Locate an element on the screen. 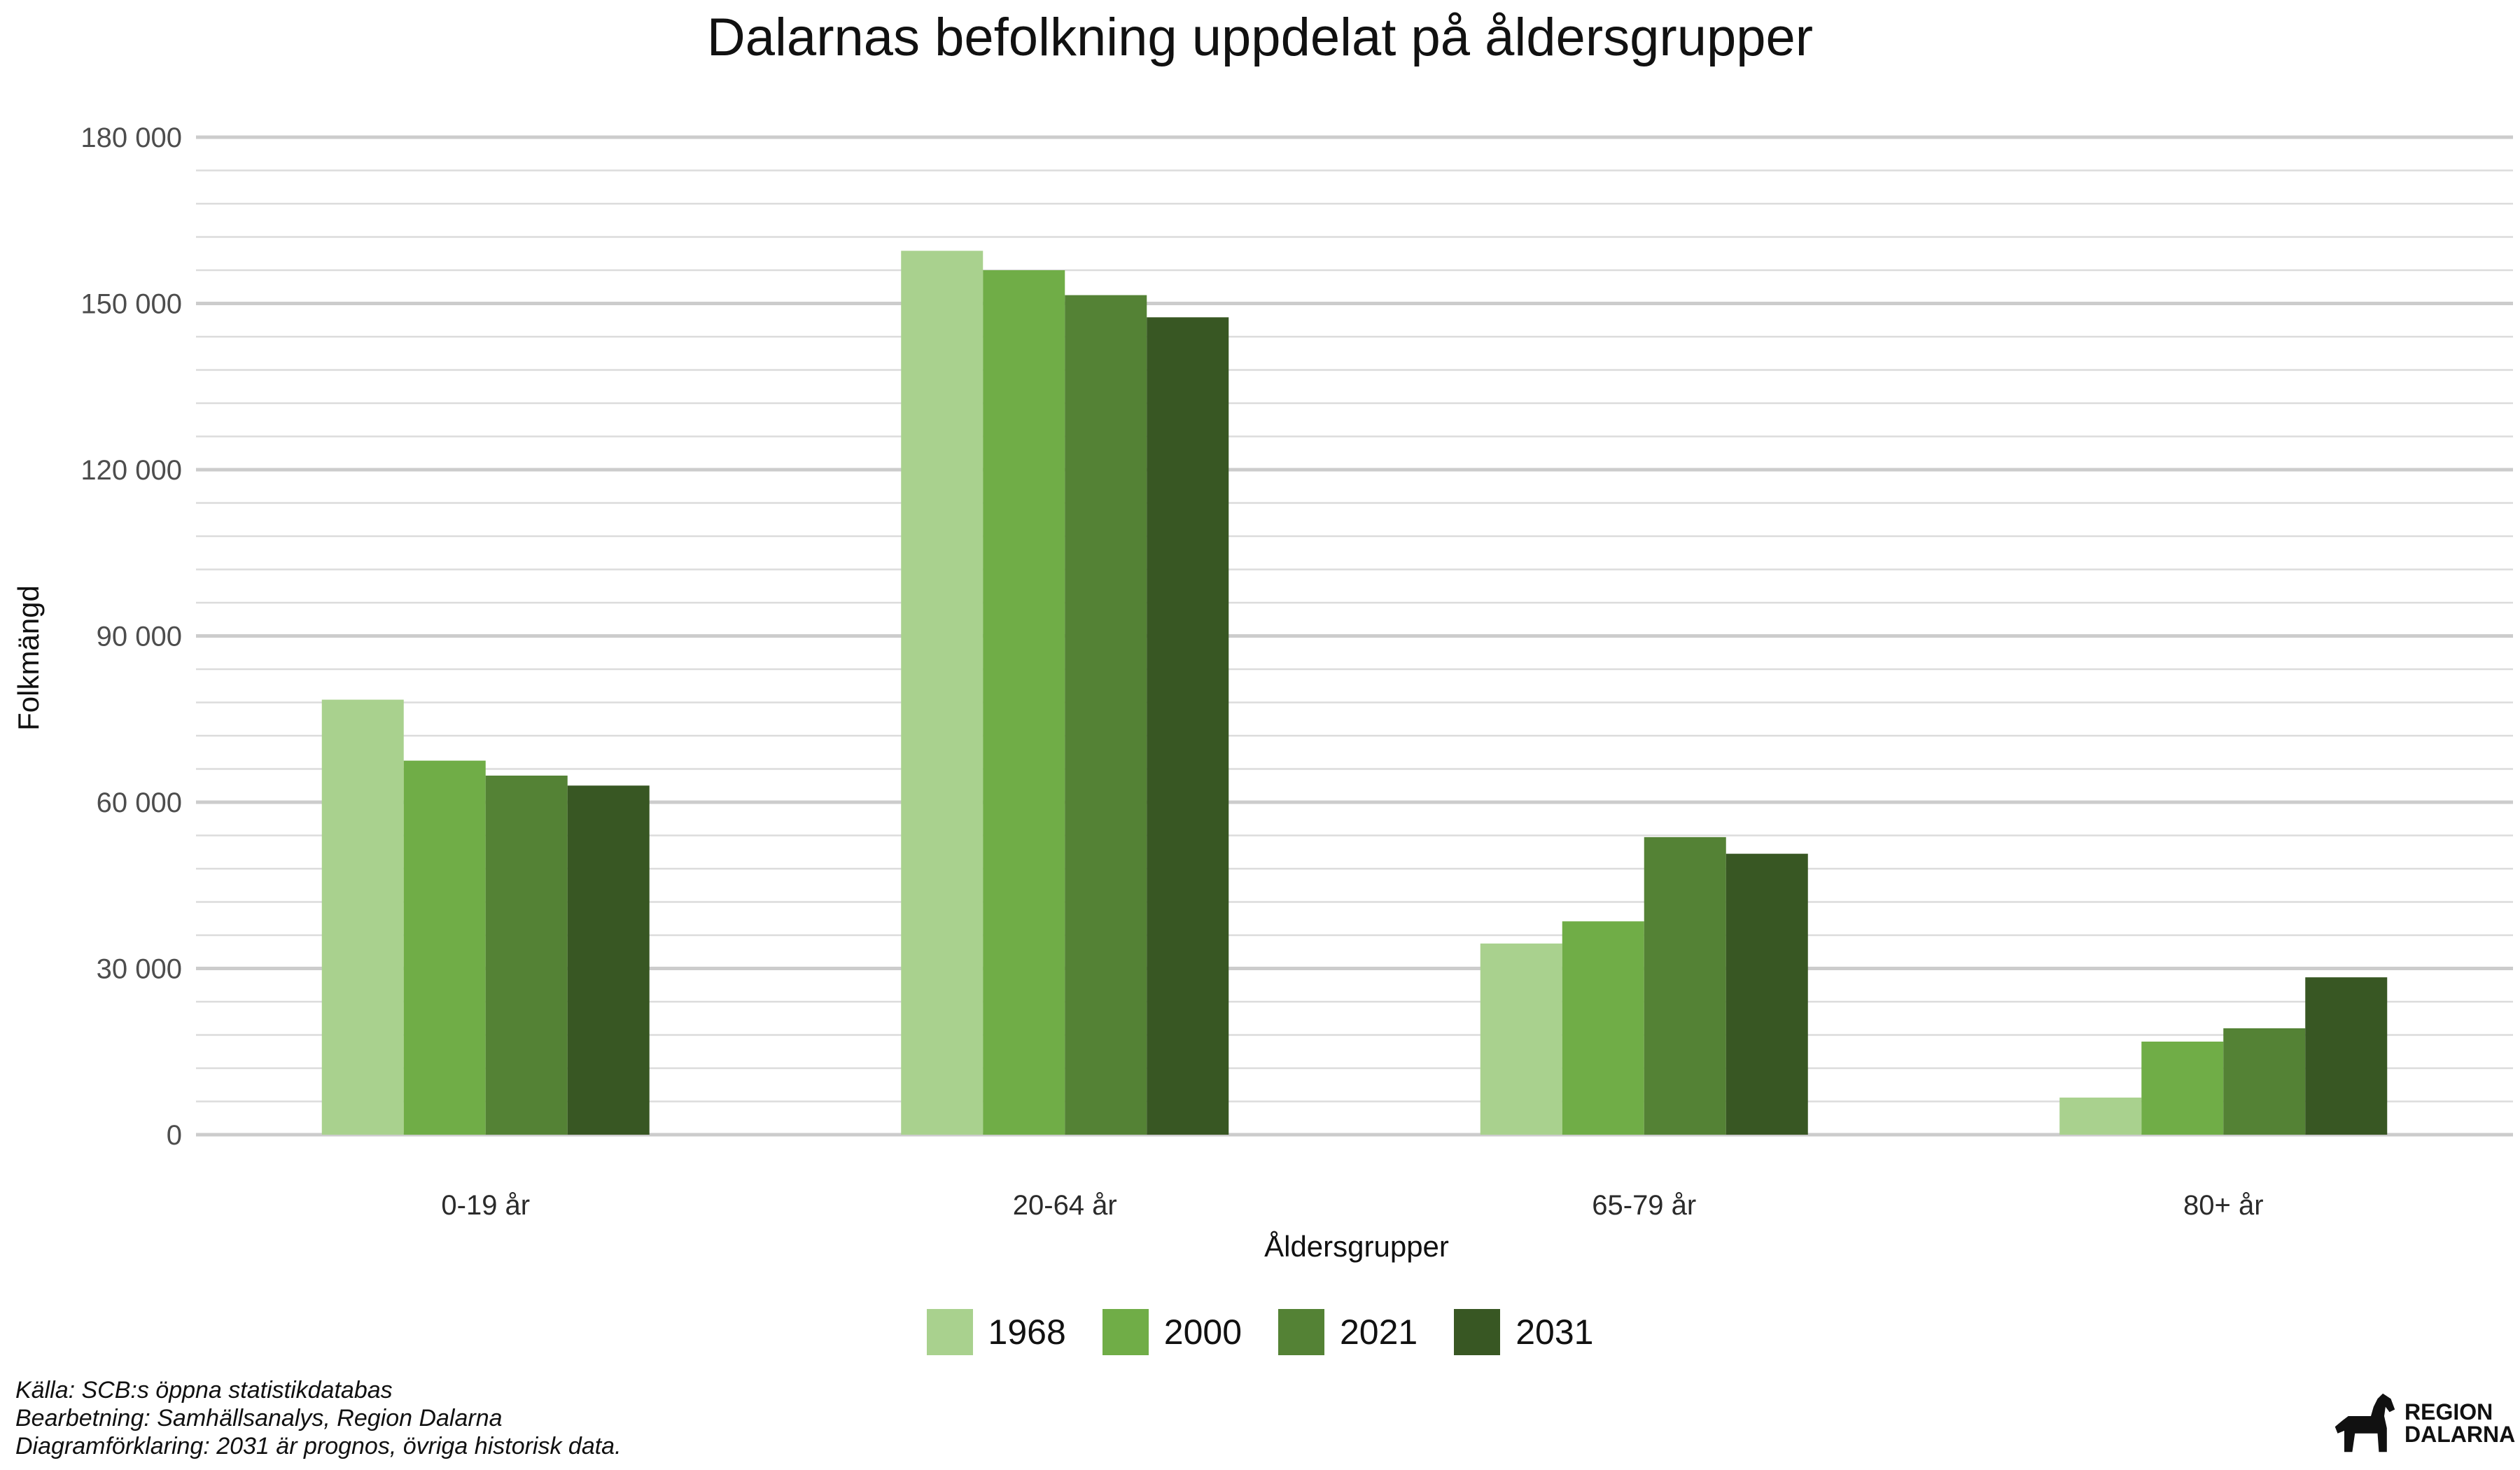 This screenshot has width=2520, height=1470. y-axis: 0 30 000 60 000 90 000 120 000 150 000 180 000 is located at coordinates (131, 636).